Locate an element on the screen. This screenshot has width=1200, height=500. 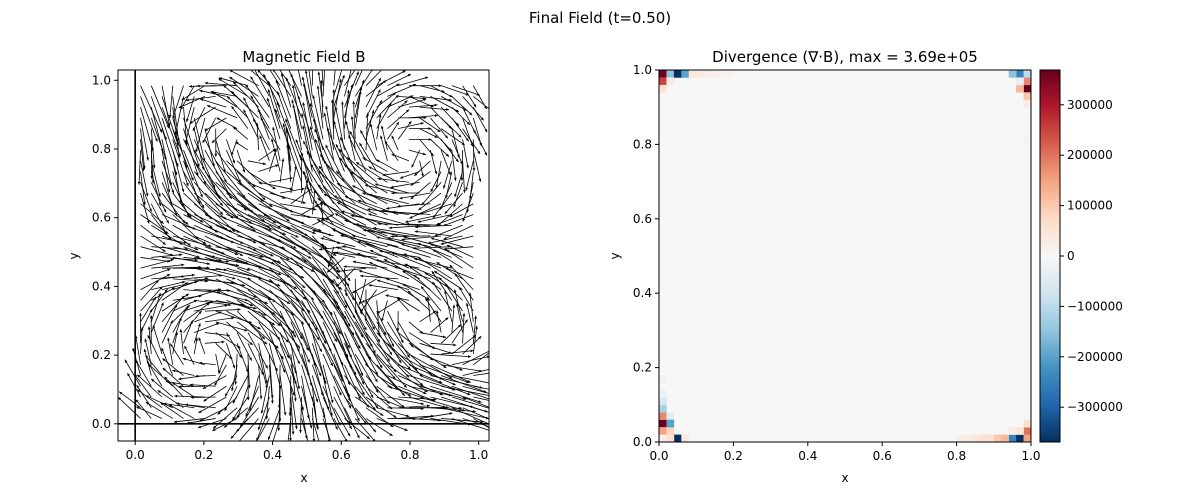
quiver-xlabel: x is located at coordinates (303, 478).